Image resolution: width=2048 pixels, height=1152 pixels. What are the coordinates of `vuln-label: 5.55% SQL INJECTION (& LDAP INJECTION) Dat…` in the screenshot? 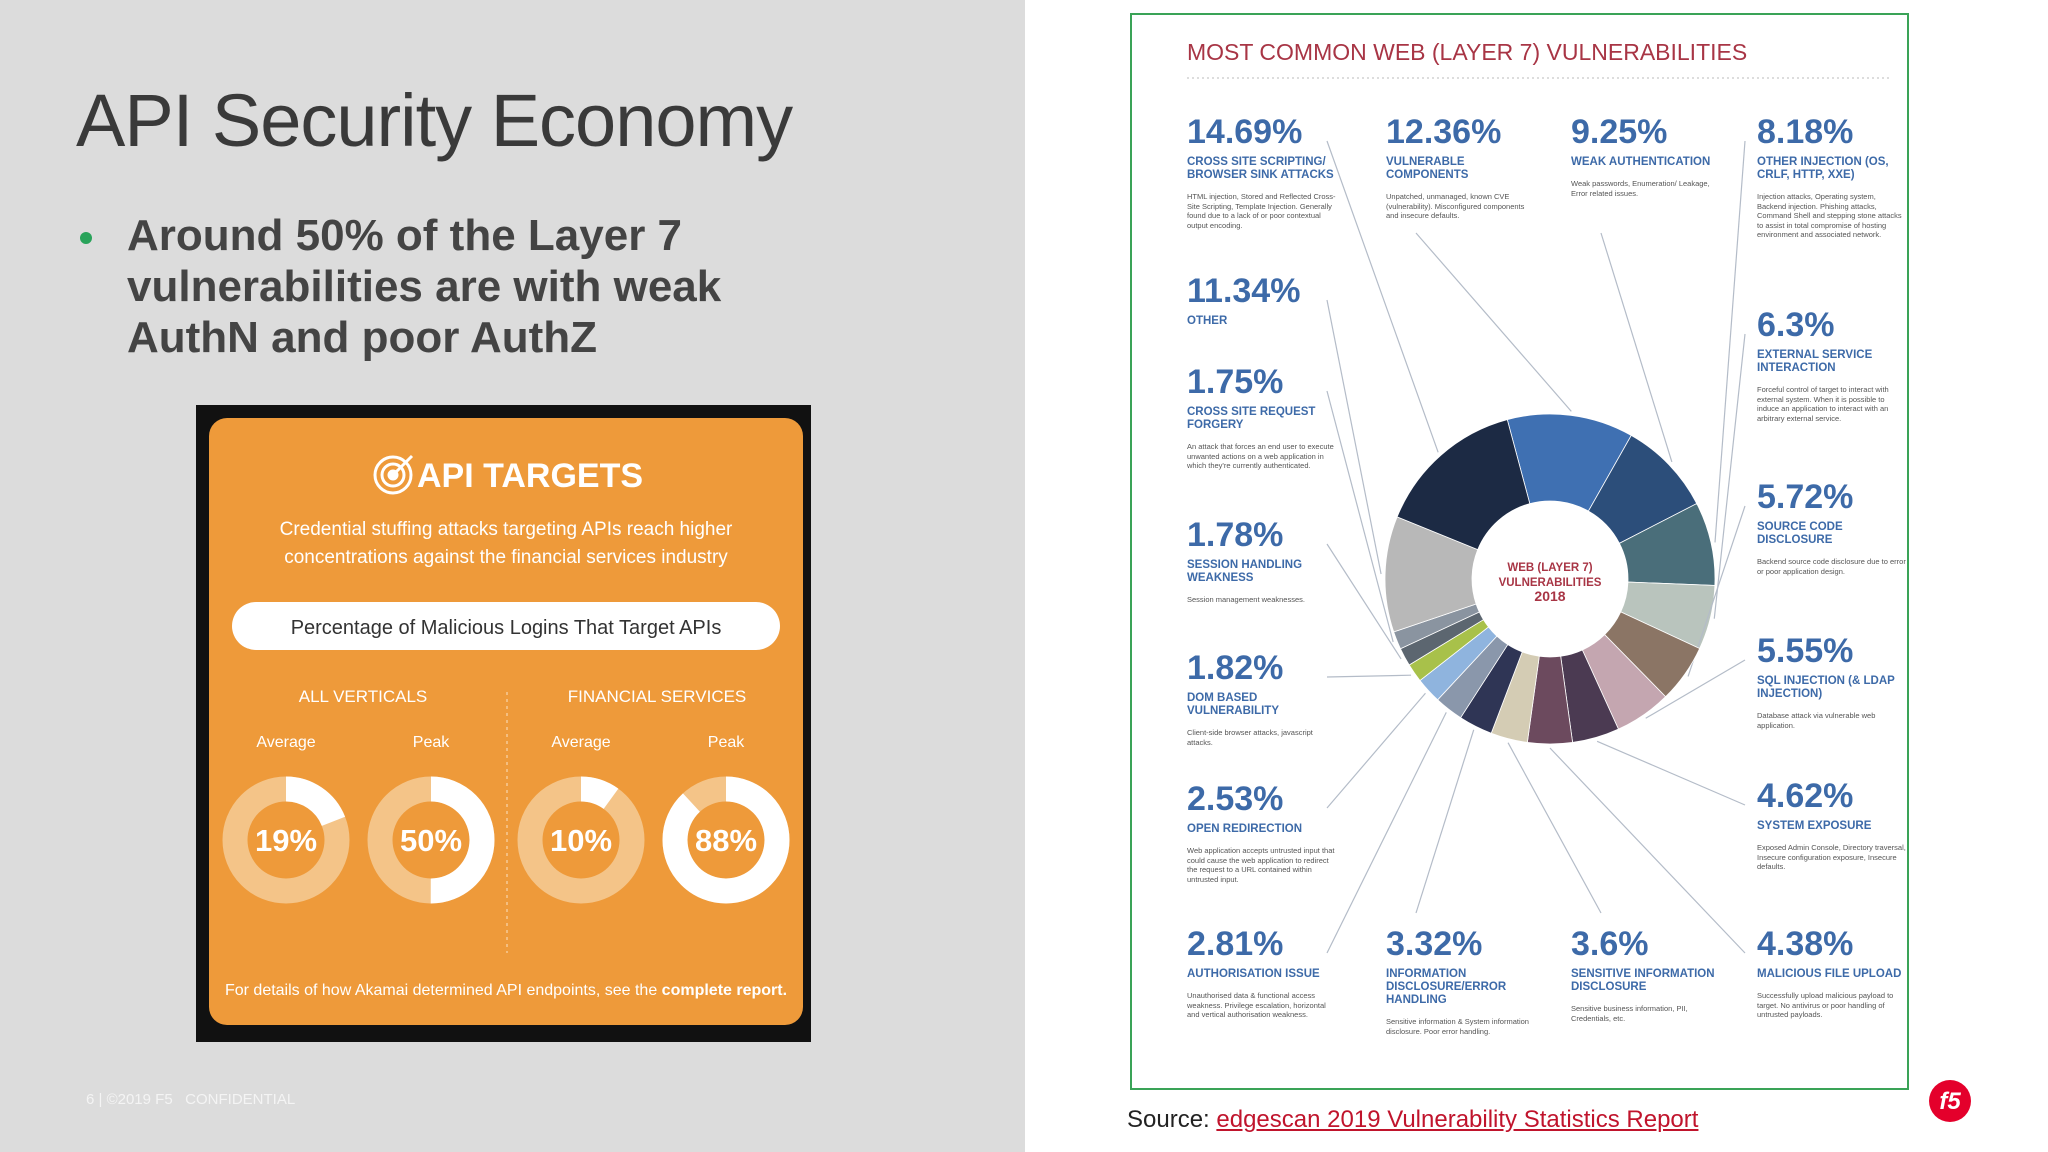 It's located at (1832, 681).